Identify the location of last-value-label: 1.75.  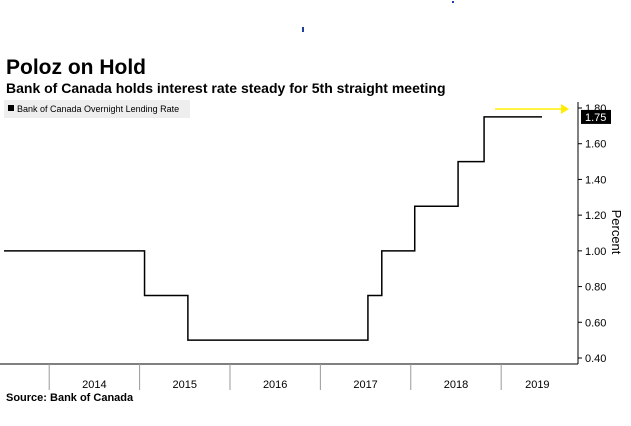
(595, 118).